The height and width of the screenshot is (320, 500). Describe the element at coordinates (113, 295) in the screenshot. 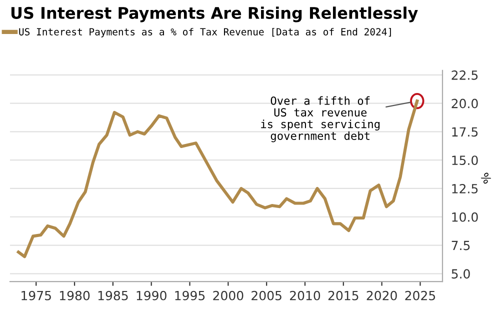

I see `x-tick-label: 1985` at that location.